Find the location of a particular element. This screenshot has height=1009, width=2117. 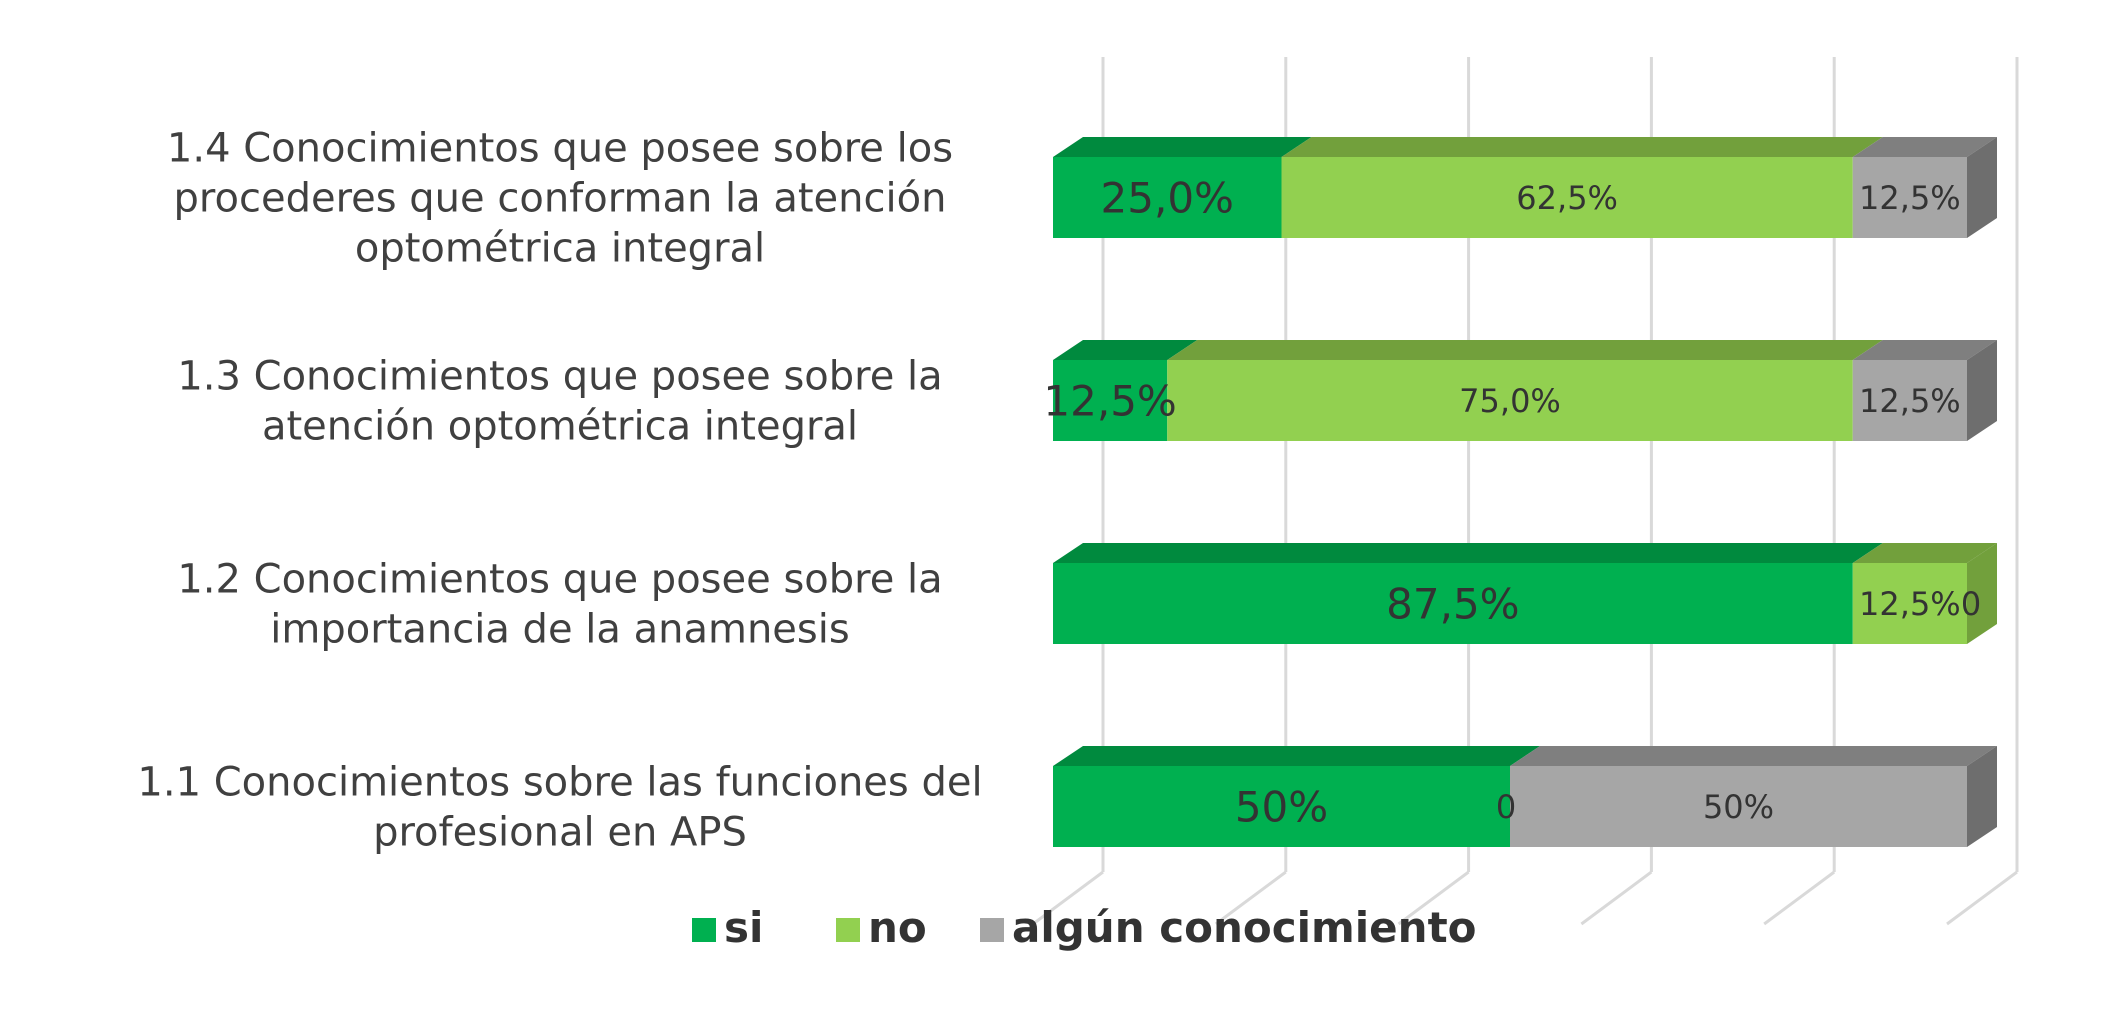

data-label: 87,5% is located at coordinates (1452, 604).